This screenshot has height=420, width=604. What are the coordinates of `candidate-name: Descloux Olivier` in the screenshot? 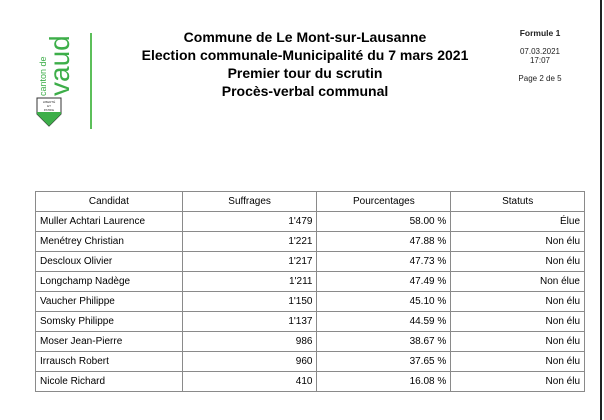 It's located at (109, 261).